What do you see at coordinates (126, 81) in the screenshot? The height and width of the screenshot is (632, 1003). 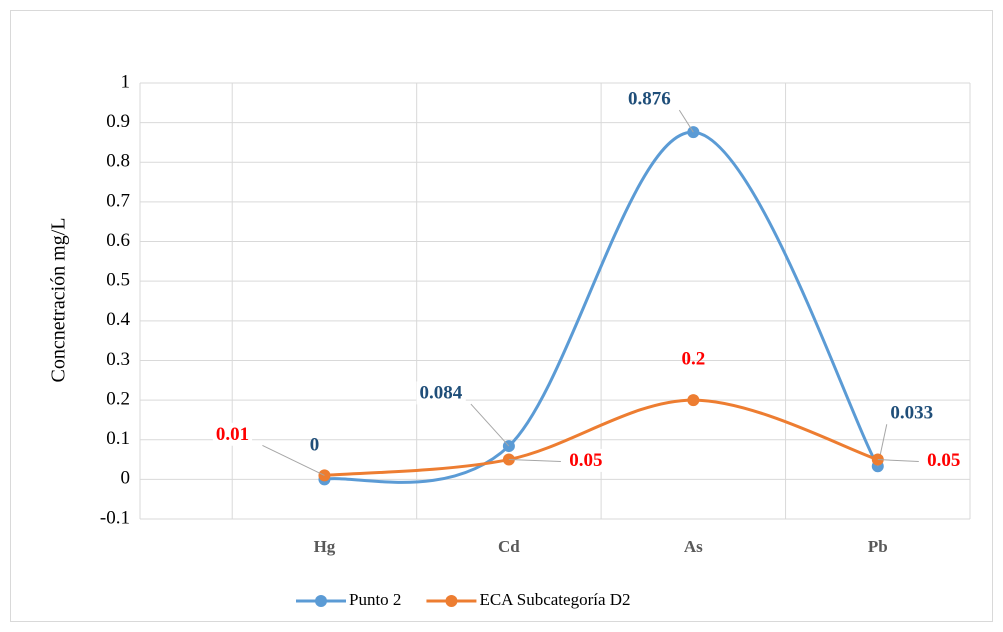 I see `y-tick-label: 1` at bounding box center [126, 81].